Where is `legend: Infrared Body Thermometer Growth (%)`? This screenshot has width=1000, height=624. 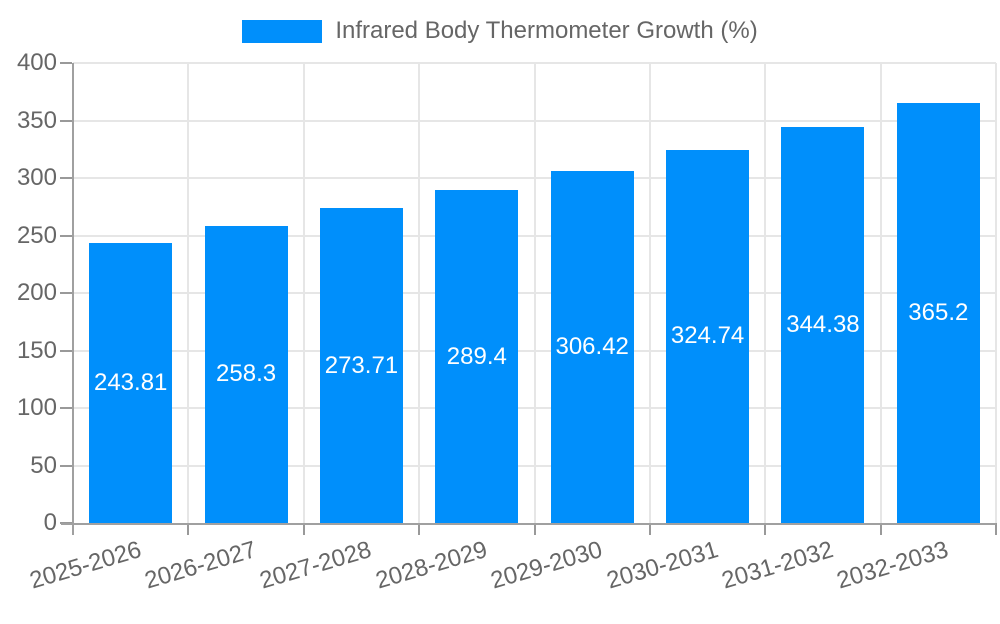 legend: Infrared Body Thermometer Growth (%) is located at coordinates (500, 31).